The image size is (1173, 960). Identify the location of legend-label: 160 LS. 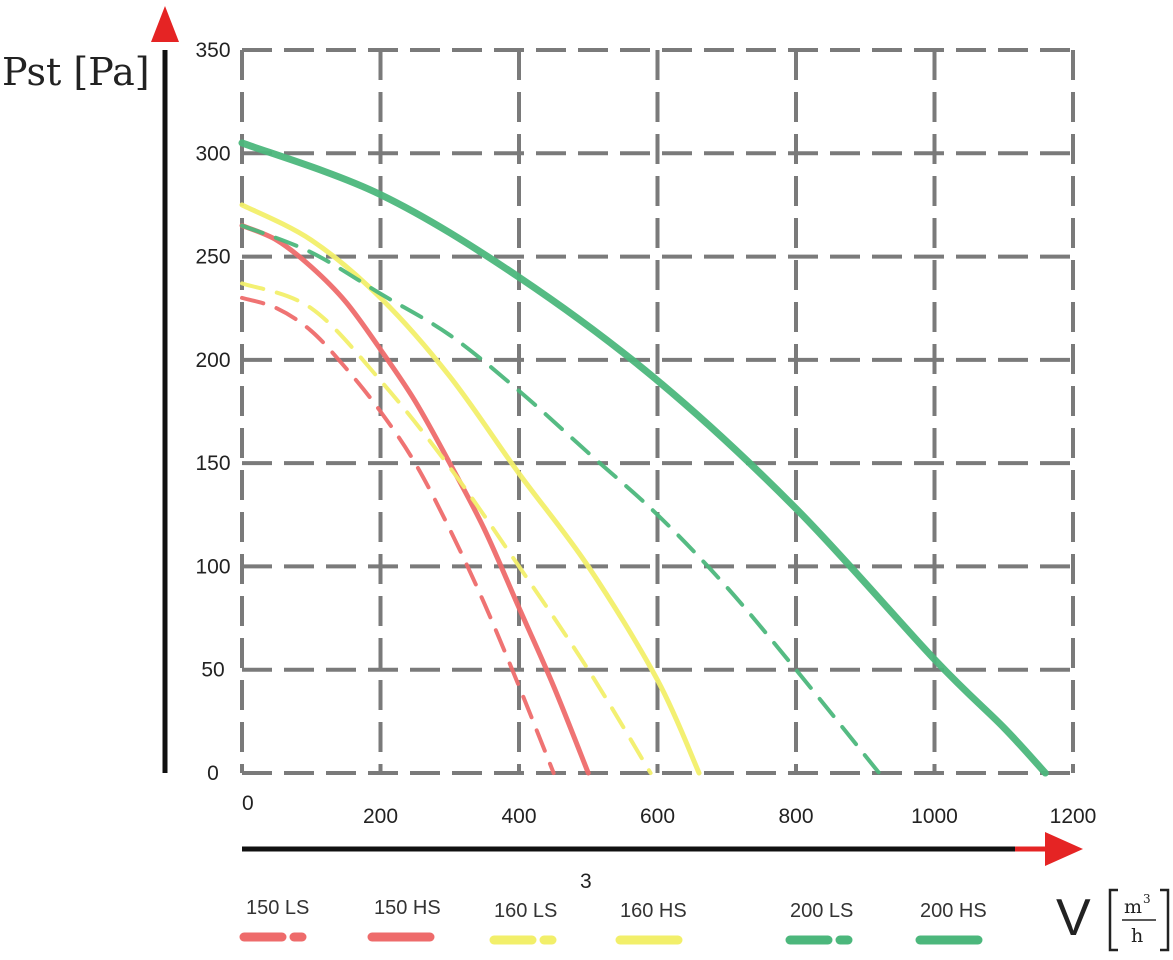
(525, 911).